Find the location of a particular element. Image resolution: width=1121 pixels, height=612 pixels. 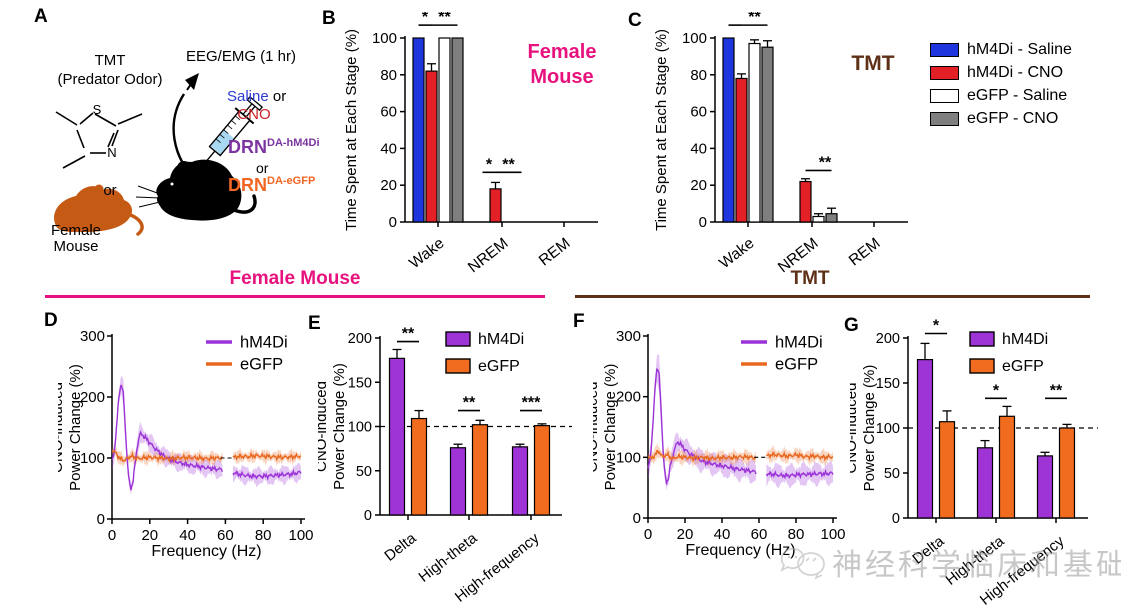

legend-item: eGFP - CNO is located at coordinates (1001, 118).